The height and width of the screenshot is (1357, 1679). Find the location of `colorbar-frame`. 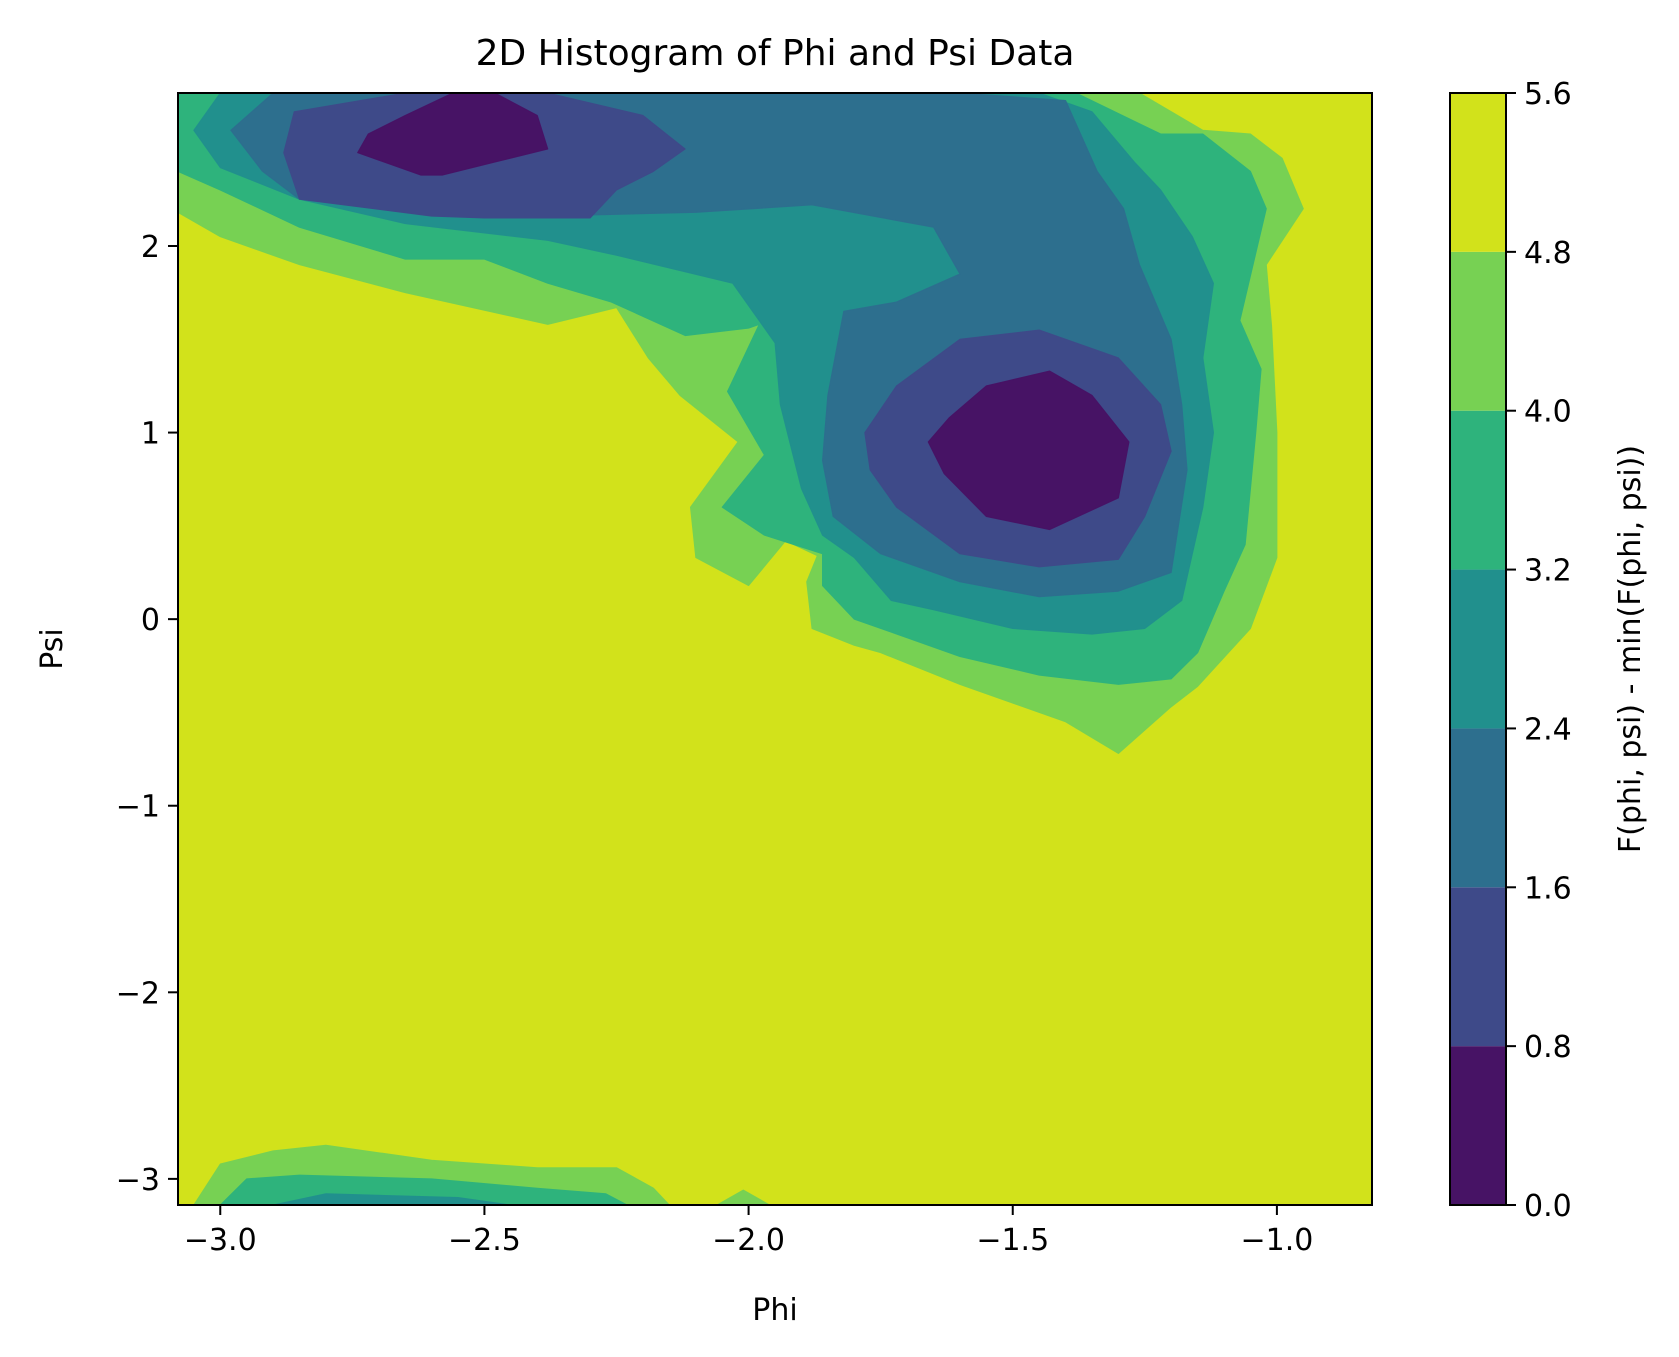

colorbar-frame is located at coordinates (1478, 649).